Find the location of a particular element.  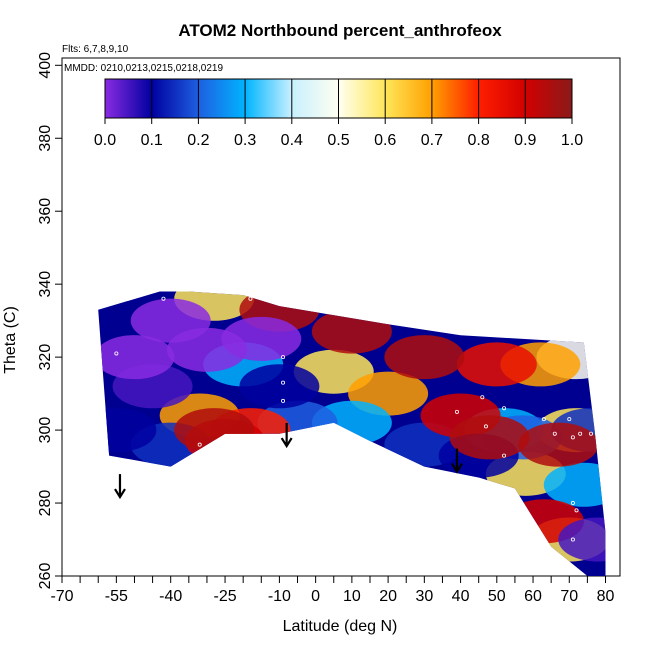

colorbar-tick-label: 0.3 is located at coordinates (245, 140).